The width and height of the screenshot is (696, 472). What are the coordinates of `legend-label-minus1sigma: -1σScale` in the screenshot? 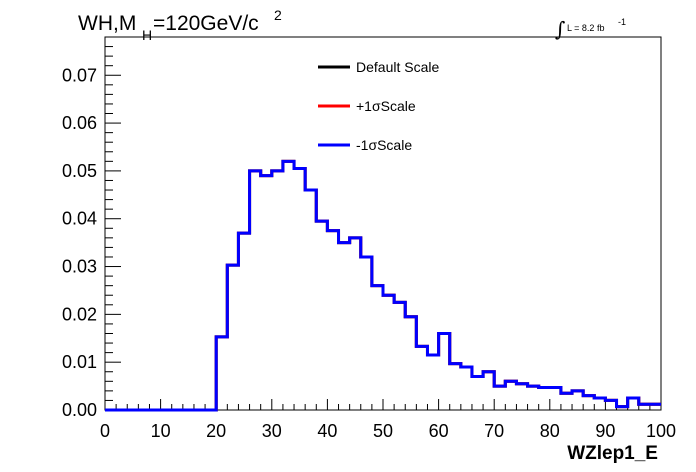 It's located at (384, 145).